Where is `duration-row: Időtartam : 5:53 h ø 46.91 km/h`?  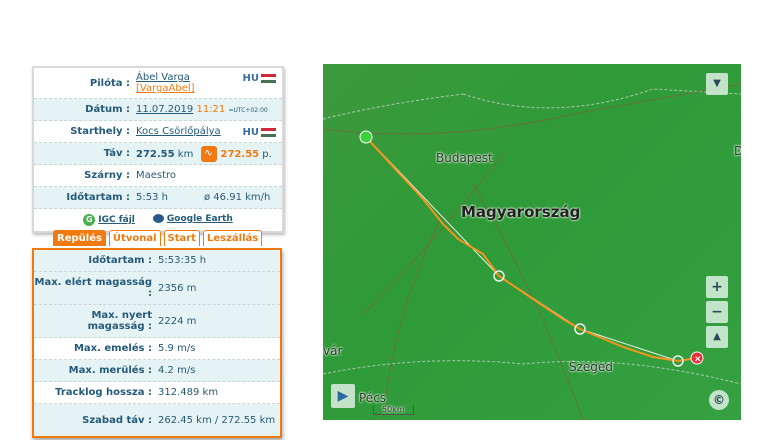
duration-row: Időtartam : 5:53 h ø 46.91 km/h is located at coordinates (158, 198).